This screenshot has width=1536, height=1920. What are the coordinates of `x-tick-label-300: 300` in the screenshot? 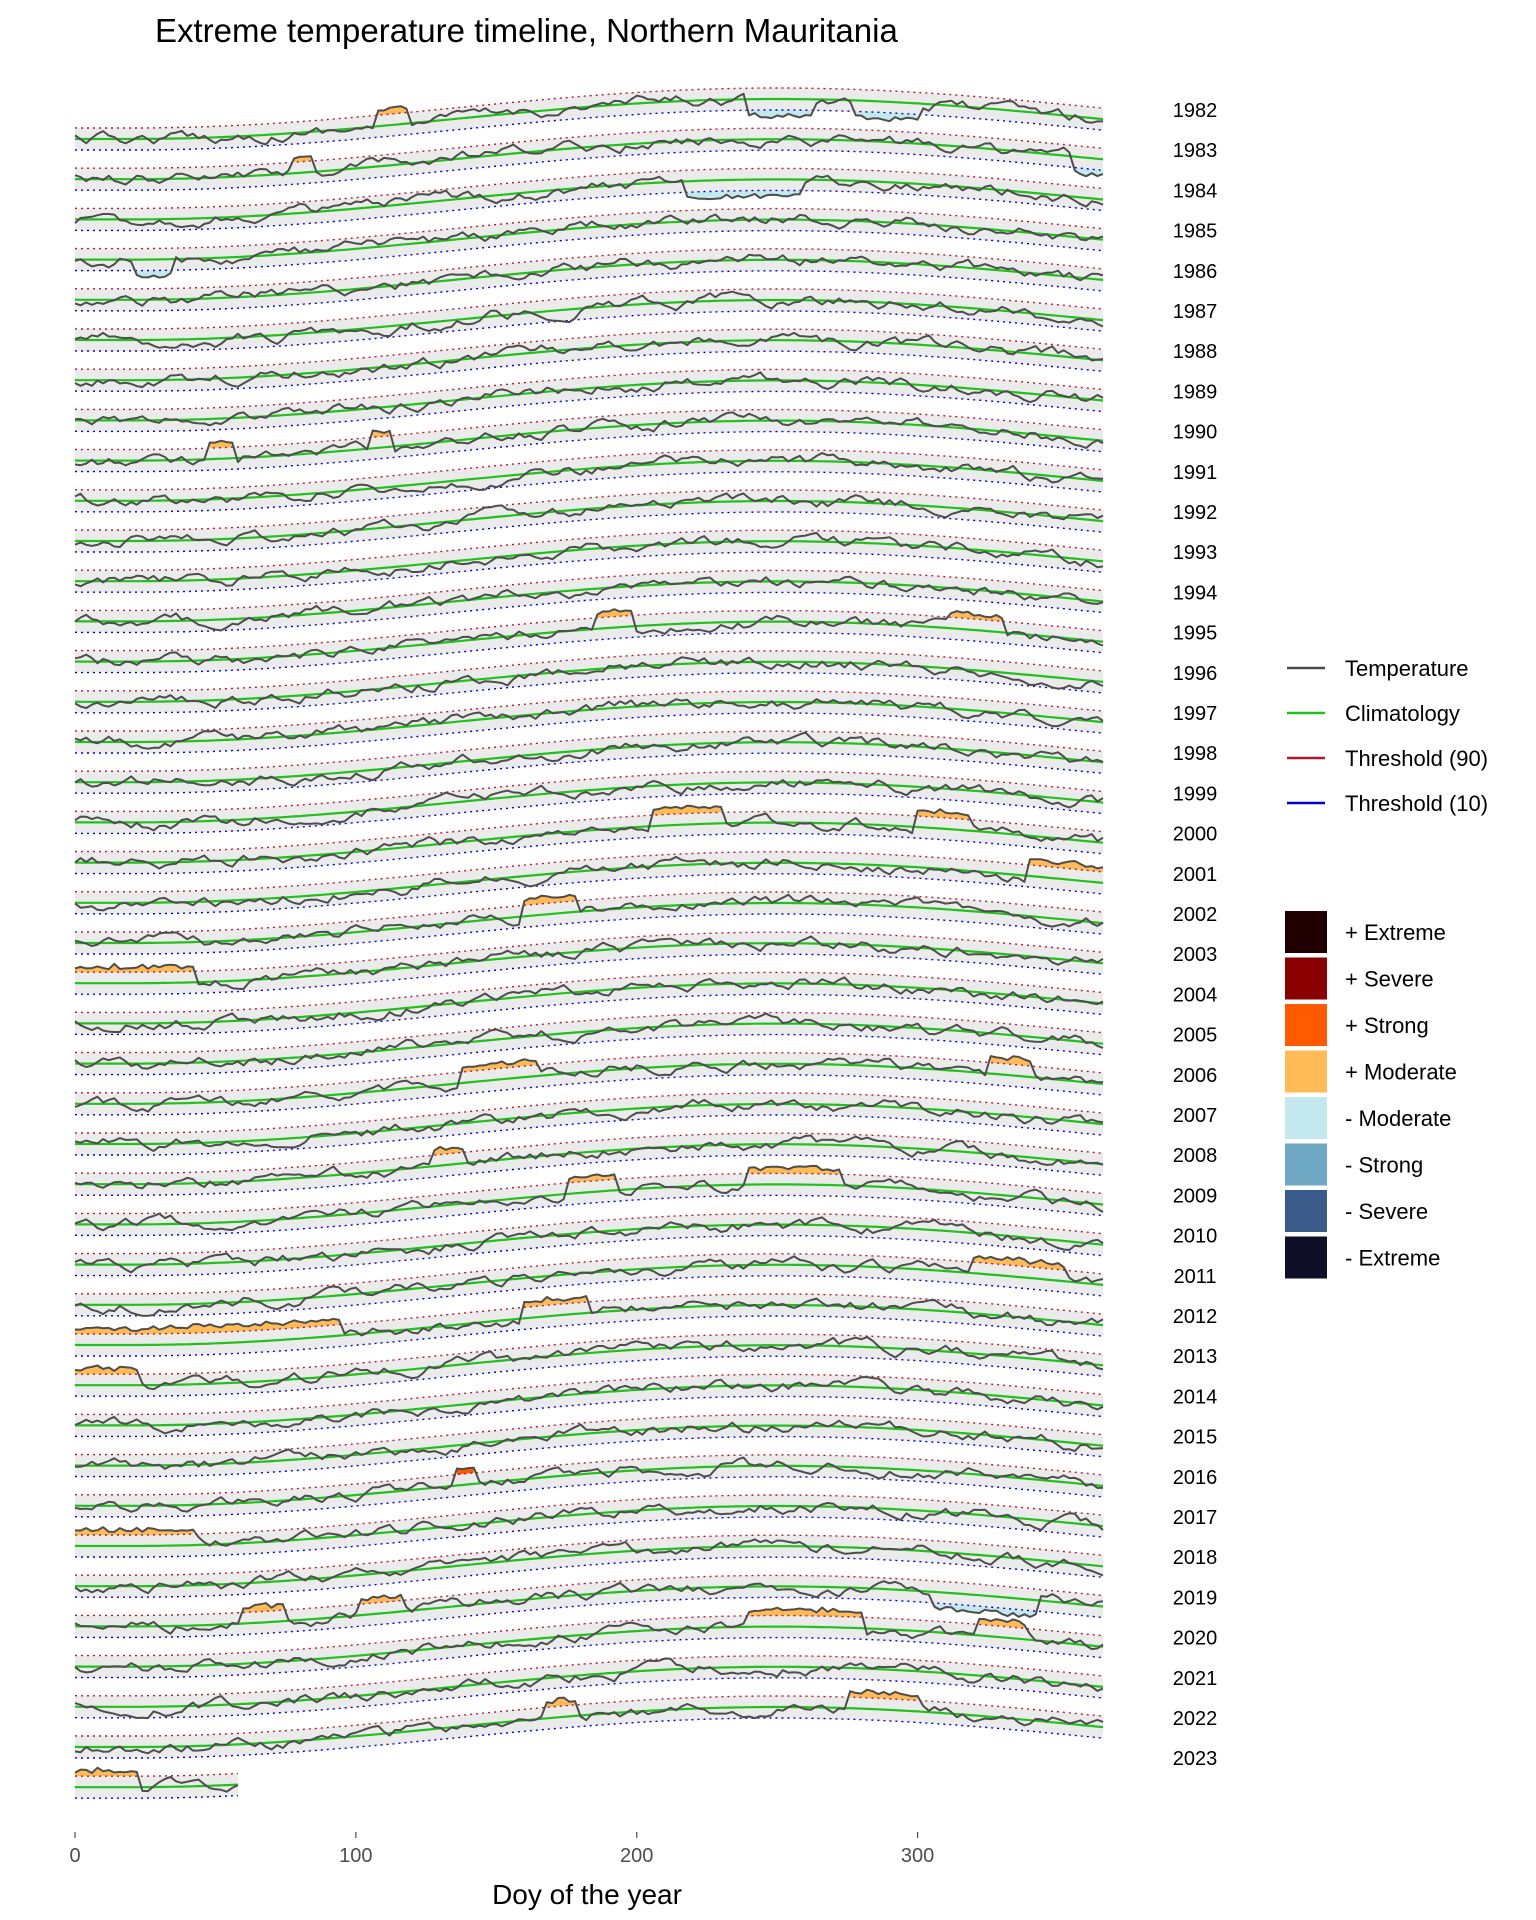 It's located at (917, 1856).